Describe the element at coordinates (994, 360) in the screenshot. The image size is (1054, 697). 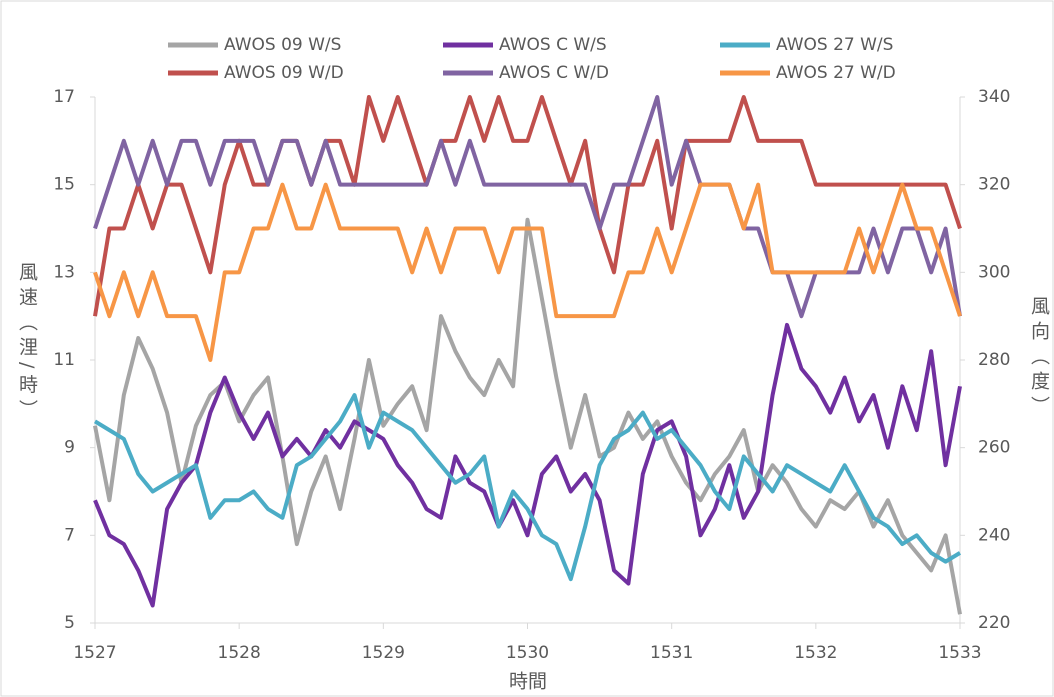
I see `y2-tick-label: 280` at that location.